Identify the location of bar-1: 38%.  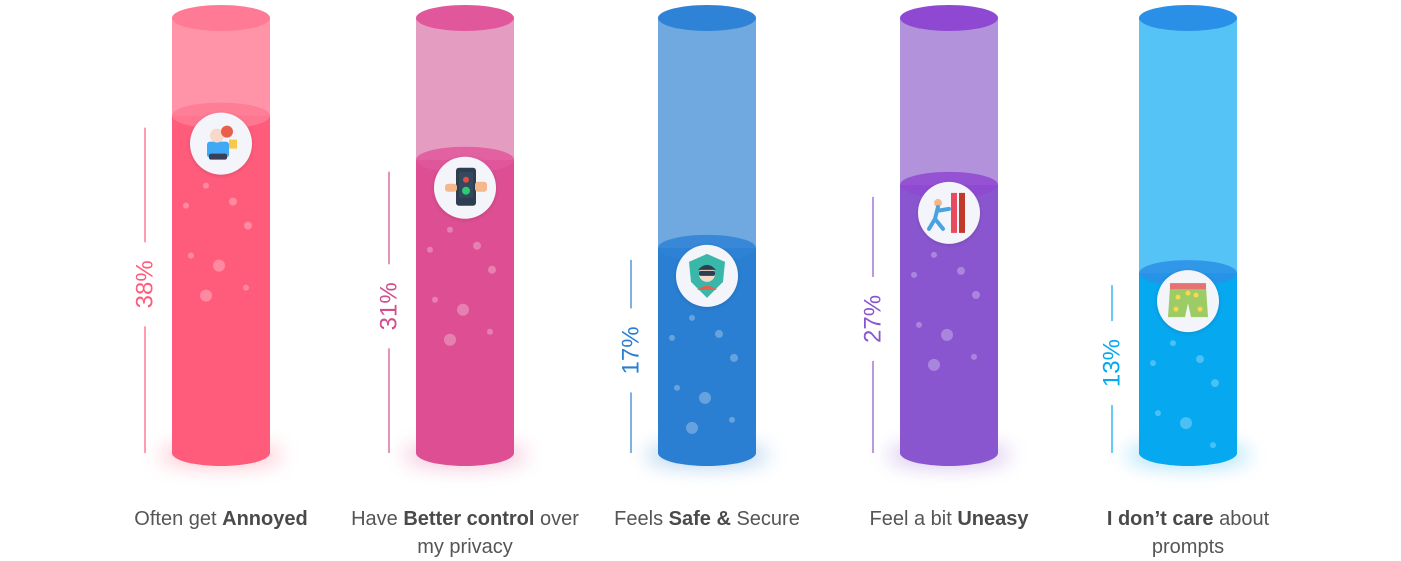
(207, 236).